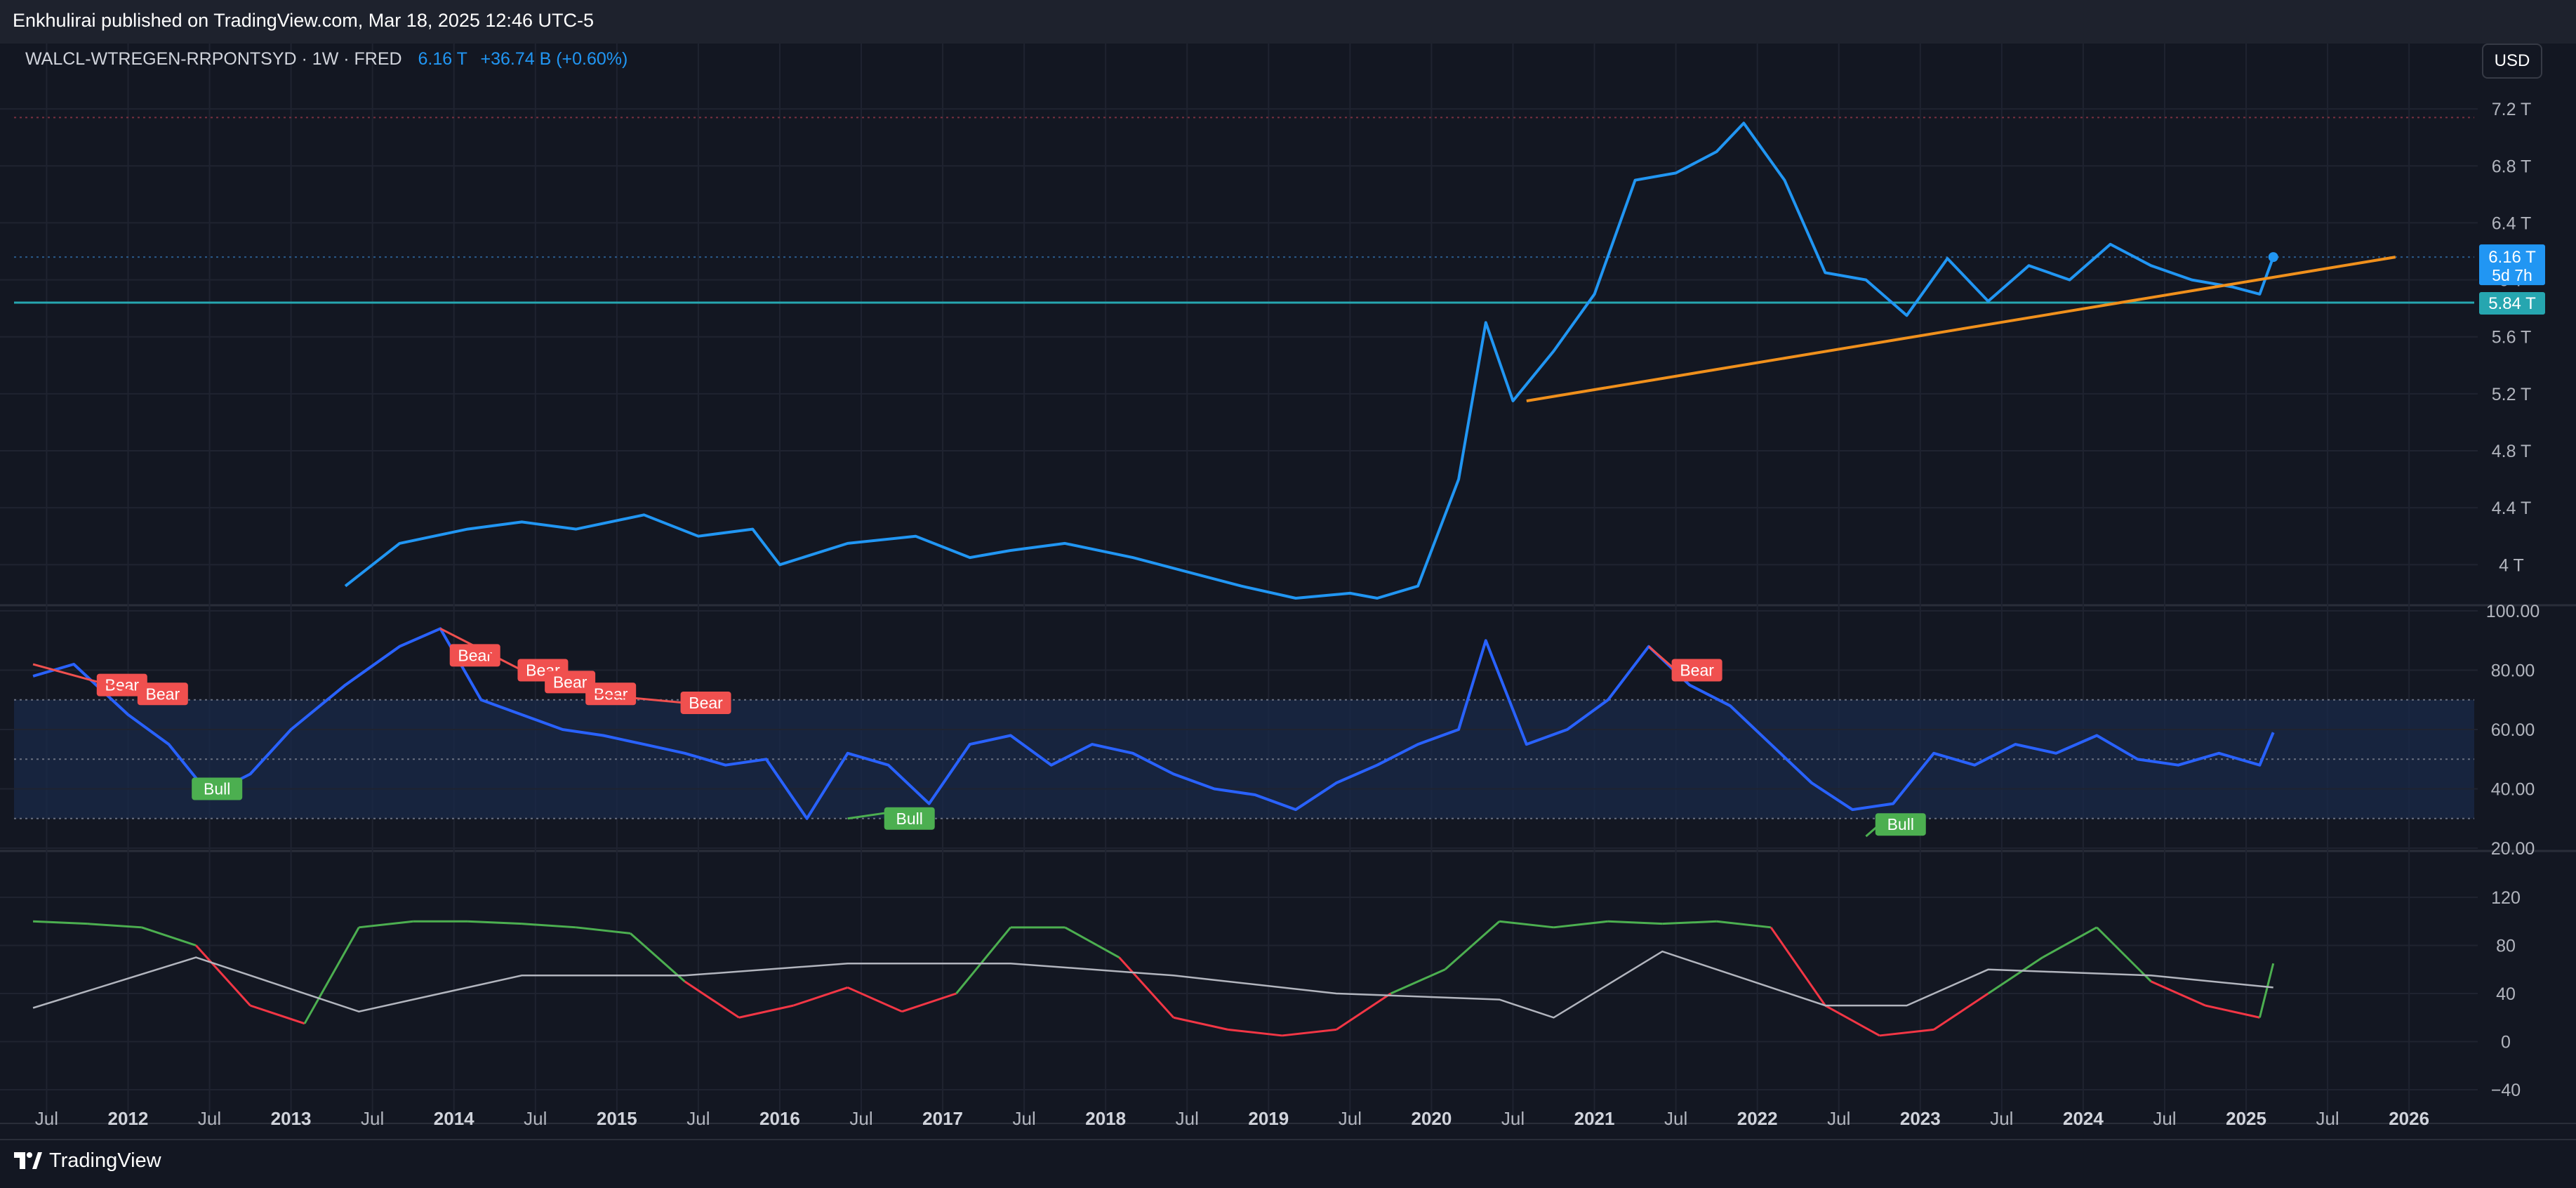 The width and height of the screenshot is (2576, 1188). I want to click on price-axis-label: 4.4 T, so click(2512, 508).